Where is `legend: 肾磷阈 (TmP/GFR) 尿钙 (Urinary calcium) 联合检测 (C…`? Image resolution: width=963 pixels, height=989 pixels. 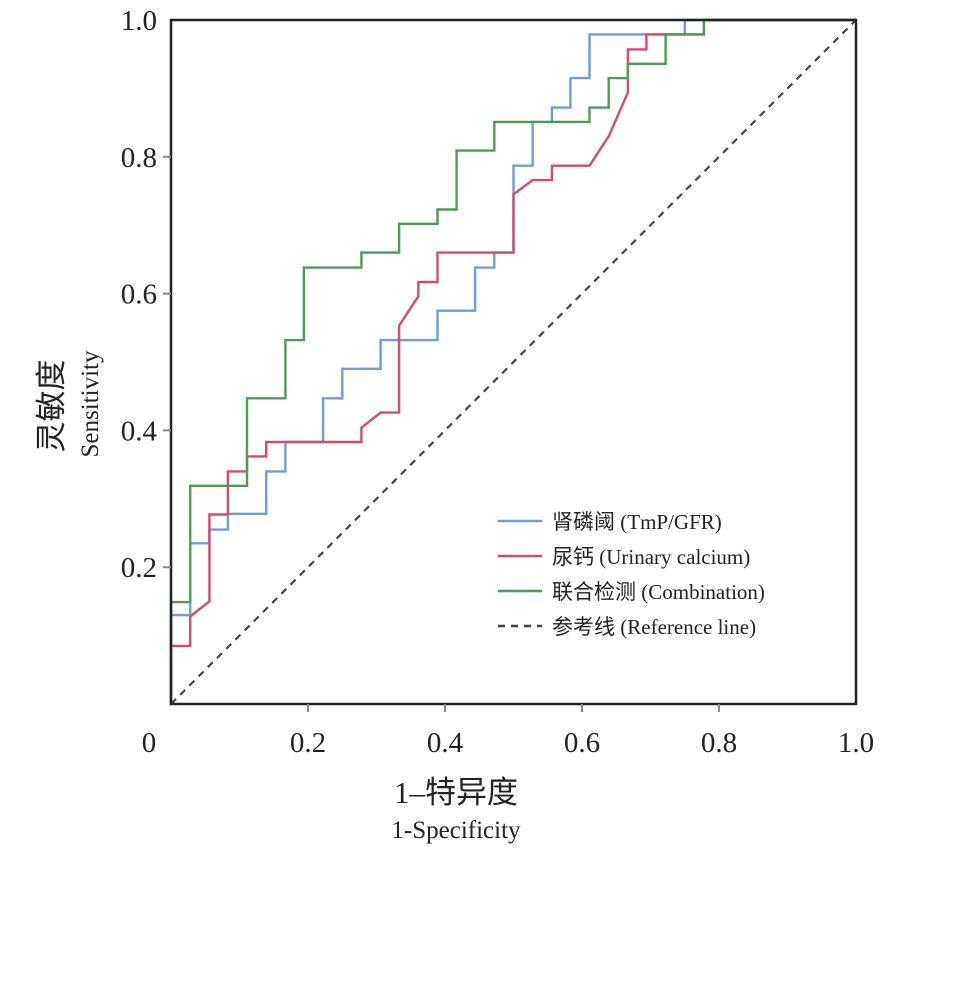
legend: 肾磷阈 (TmP/GFR) 尿钙 (Urinary calcium) 联合检测 (C… is located at coordinates (631, 574).